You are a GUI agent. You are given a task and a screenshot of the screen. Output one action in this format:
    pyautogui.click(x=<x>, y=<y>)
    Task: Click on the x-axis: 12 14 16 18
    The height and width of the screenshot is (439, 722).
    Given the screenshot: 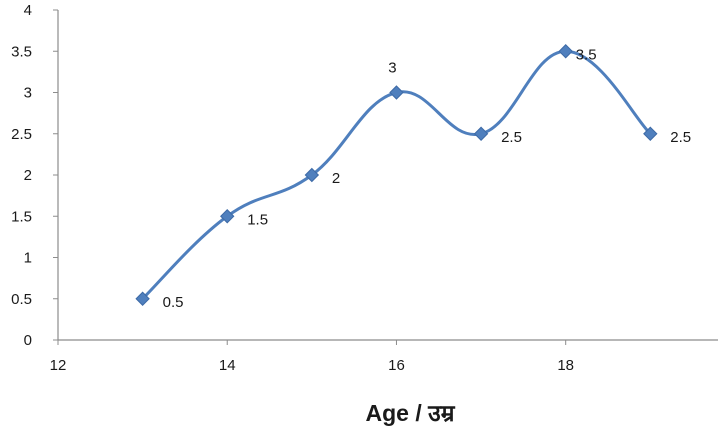 What is the action you would take?
    pyautogui.click(x=384, y=356)
    